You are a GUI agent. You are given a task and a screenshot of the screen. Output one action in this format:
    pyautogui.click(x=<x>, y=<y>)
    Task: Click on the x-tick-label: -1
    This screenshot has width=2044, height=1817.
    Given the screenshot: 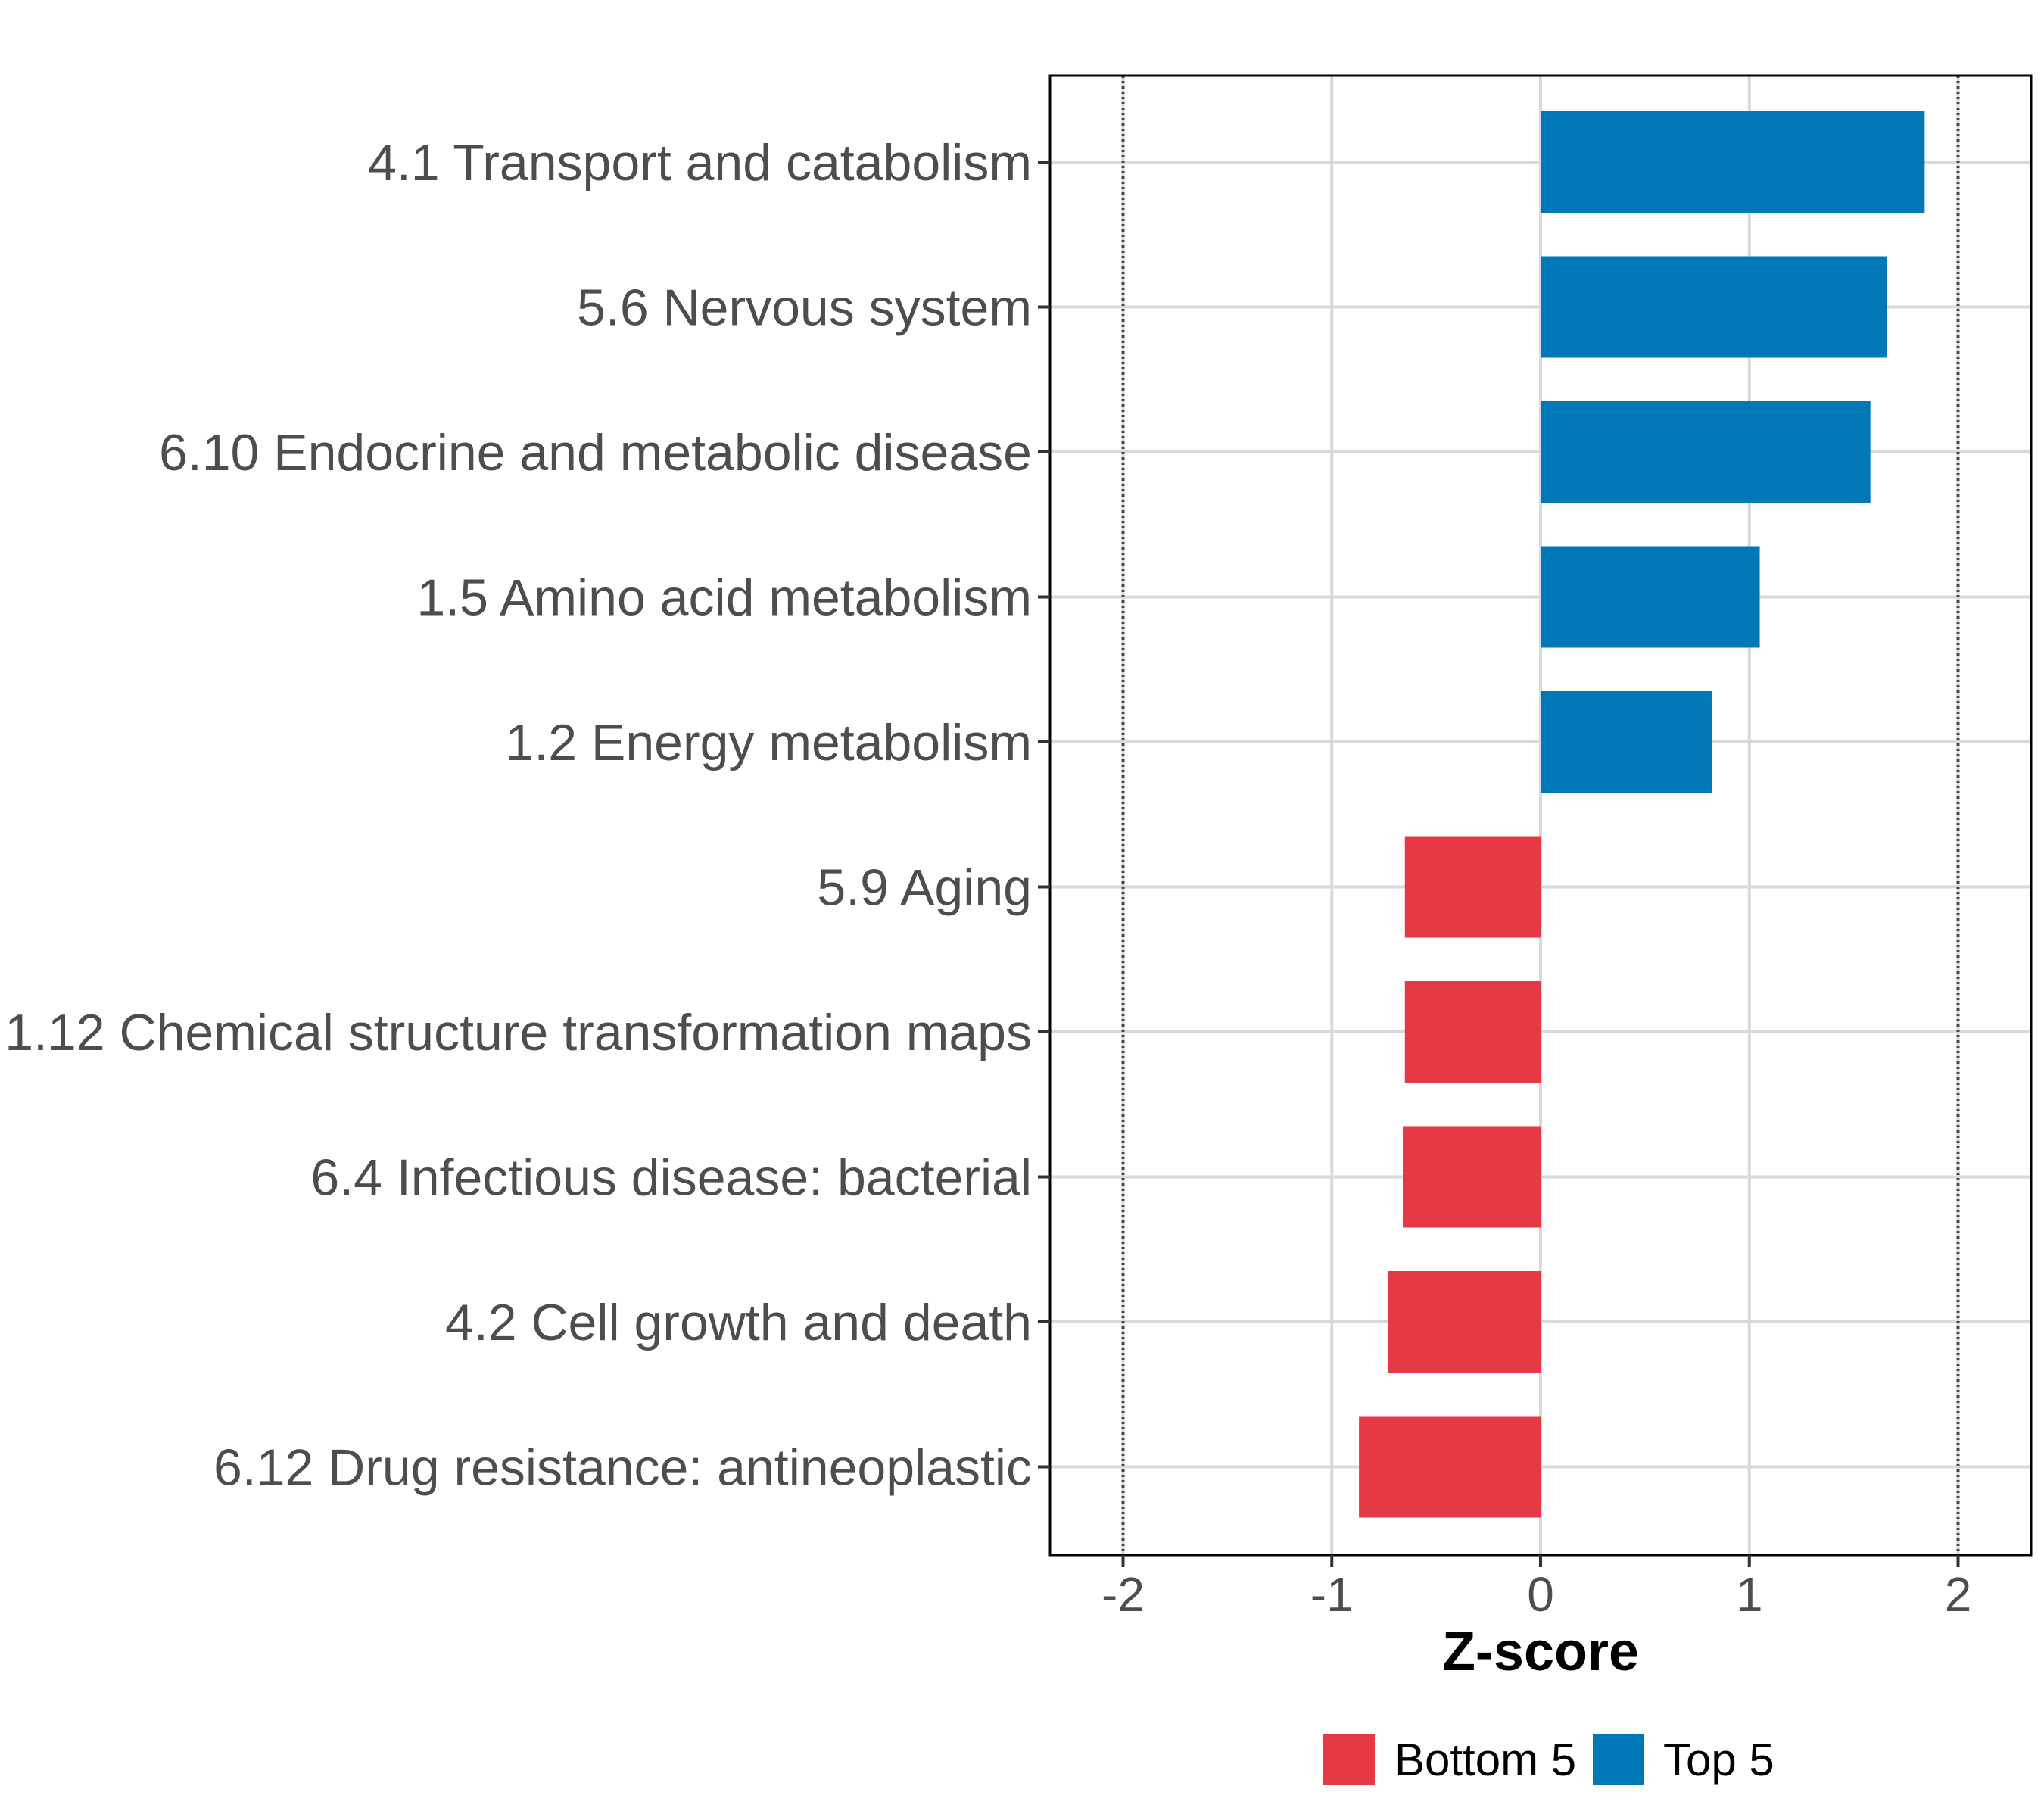 What is the action you would take?
    pyautogui.click(x=1332, y=1594)
    